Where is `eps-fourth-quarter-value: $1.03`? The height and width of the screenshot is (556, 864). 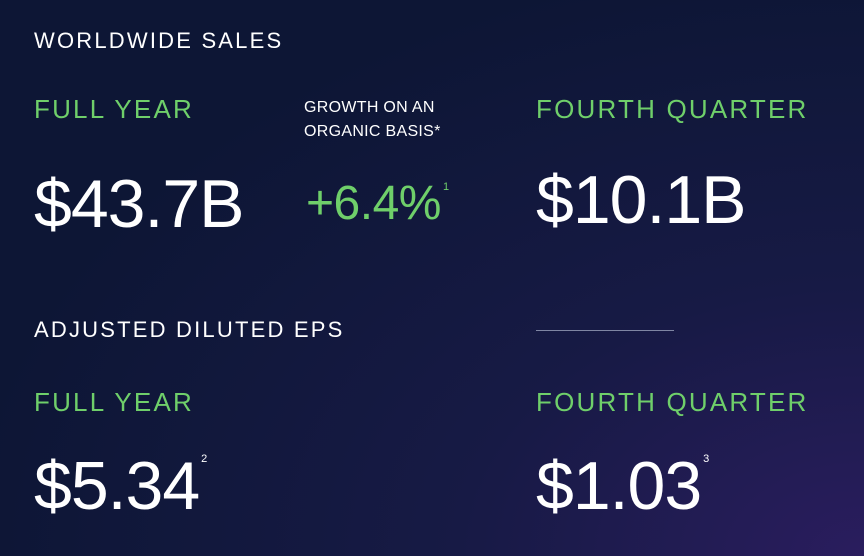
eps-fourth-quarter-value: $1.03 is located at coordinates (619, 486).